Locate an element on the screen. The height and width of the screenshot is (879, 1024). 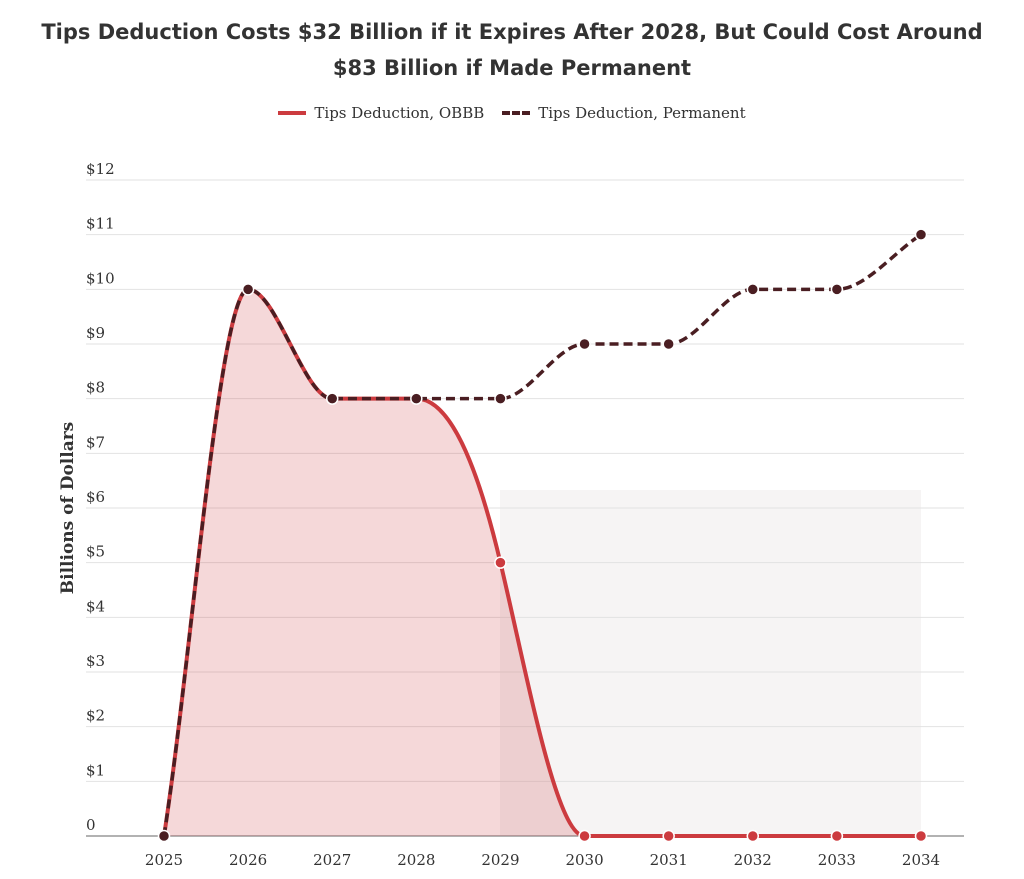
y-tick-label: $4 is located at coordinates (95, 606).